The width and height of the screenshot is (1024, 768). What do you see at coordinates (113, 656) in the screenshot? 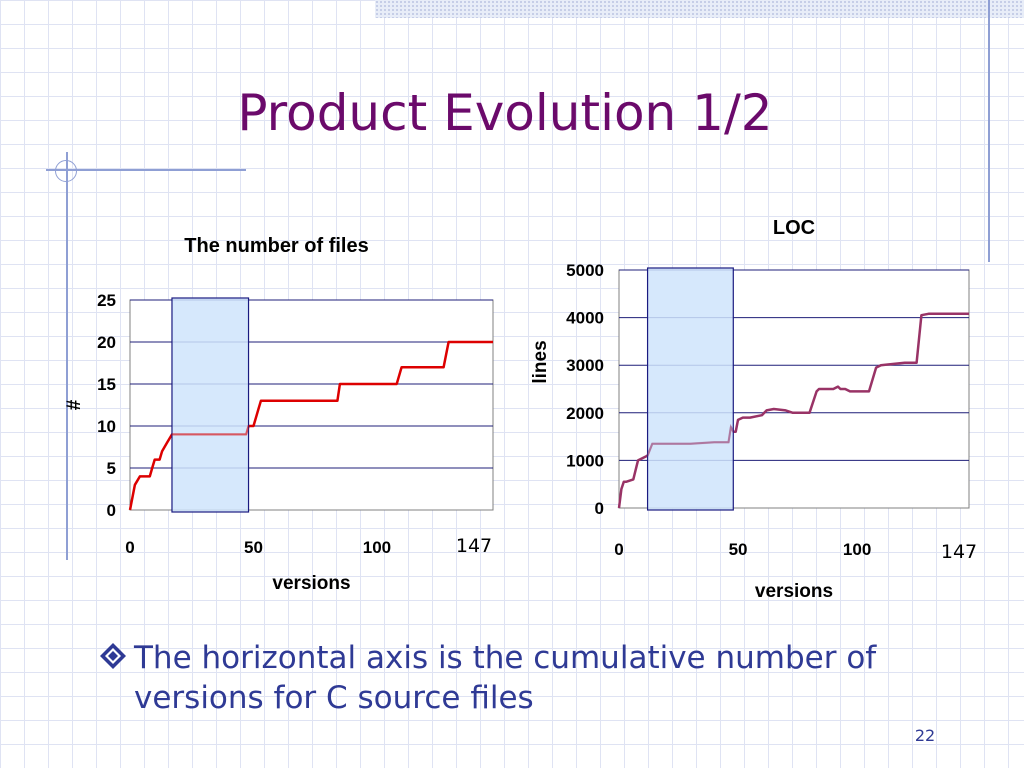
I see `diamond-bullet-icon` at bounding box center [113, 656].